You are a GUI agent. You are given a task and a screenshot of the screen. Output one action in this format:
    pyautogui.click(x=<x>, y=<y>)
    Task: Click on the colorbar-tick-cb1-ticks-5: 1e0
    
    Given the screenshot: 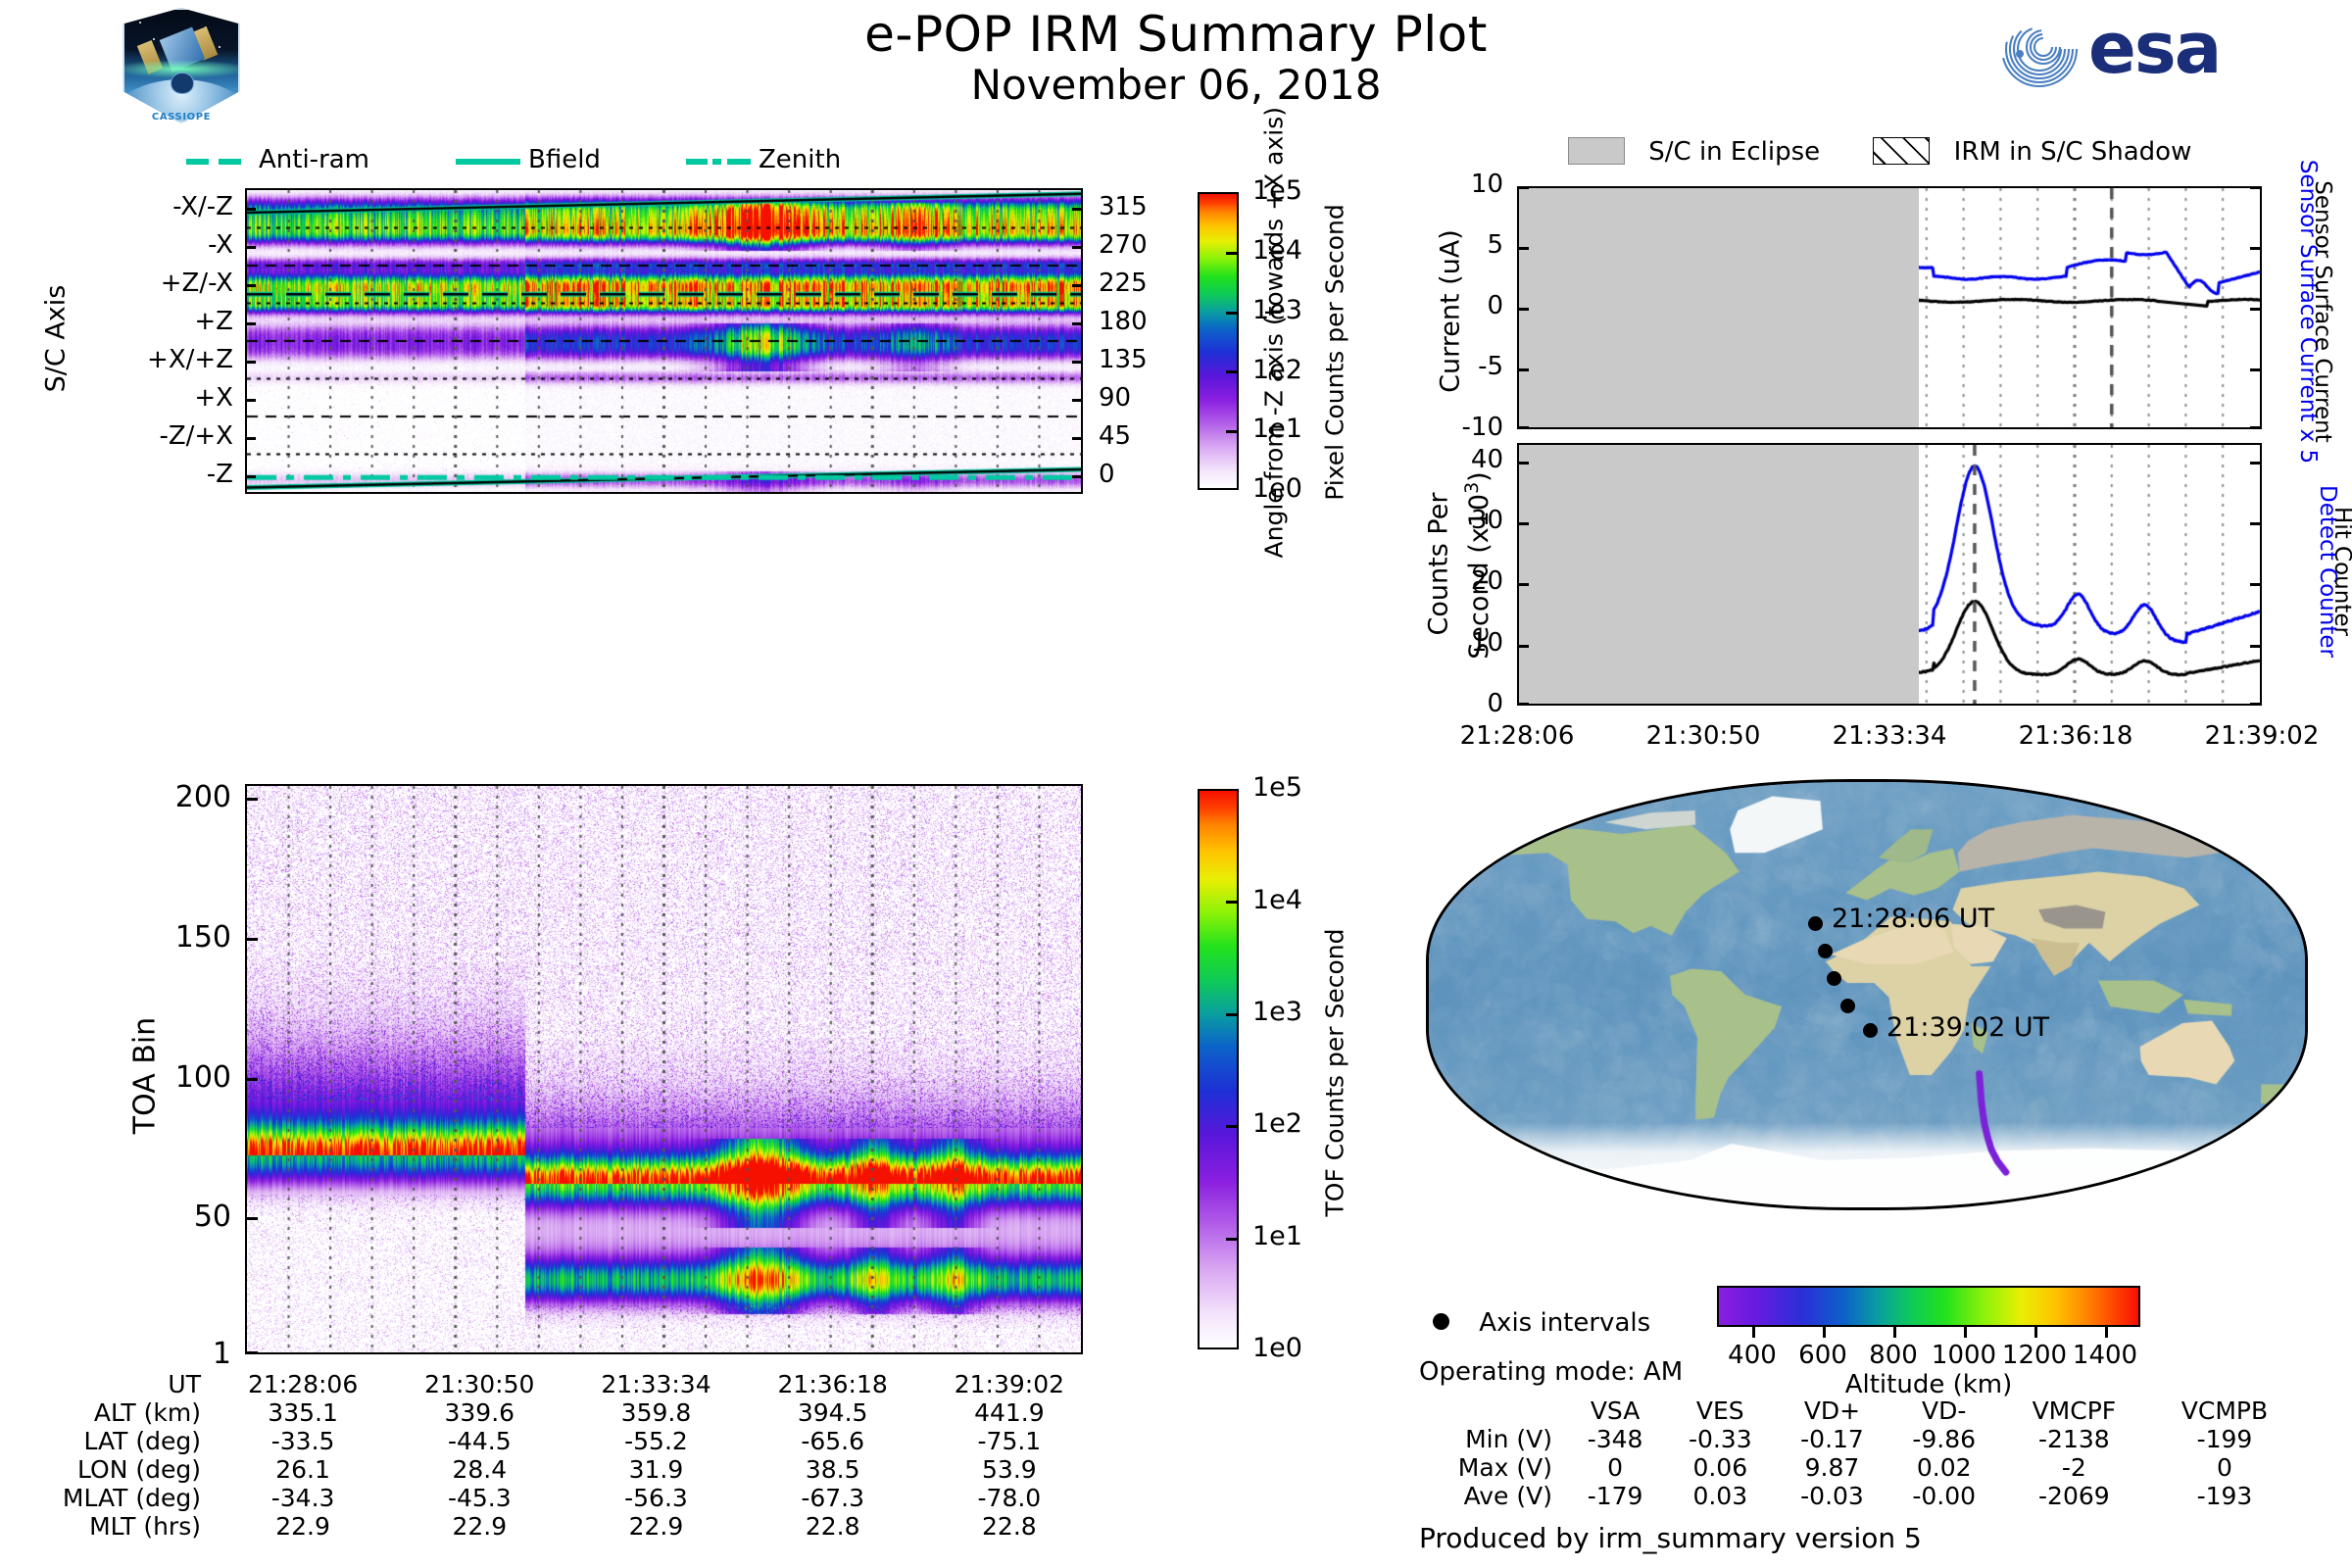 What is the action you would take?
    pyautogui.click(x=1277, y=489)
    